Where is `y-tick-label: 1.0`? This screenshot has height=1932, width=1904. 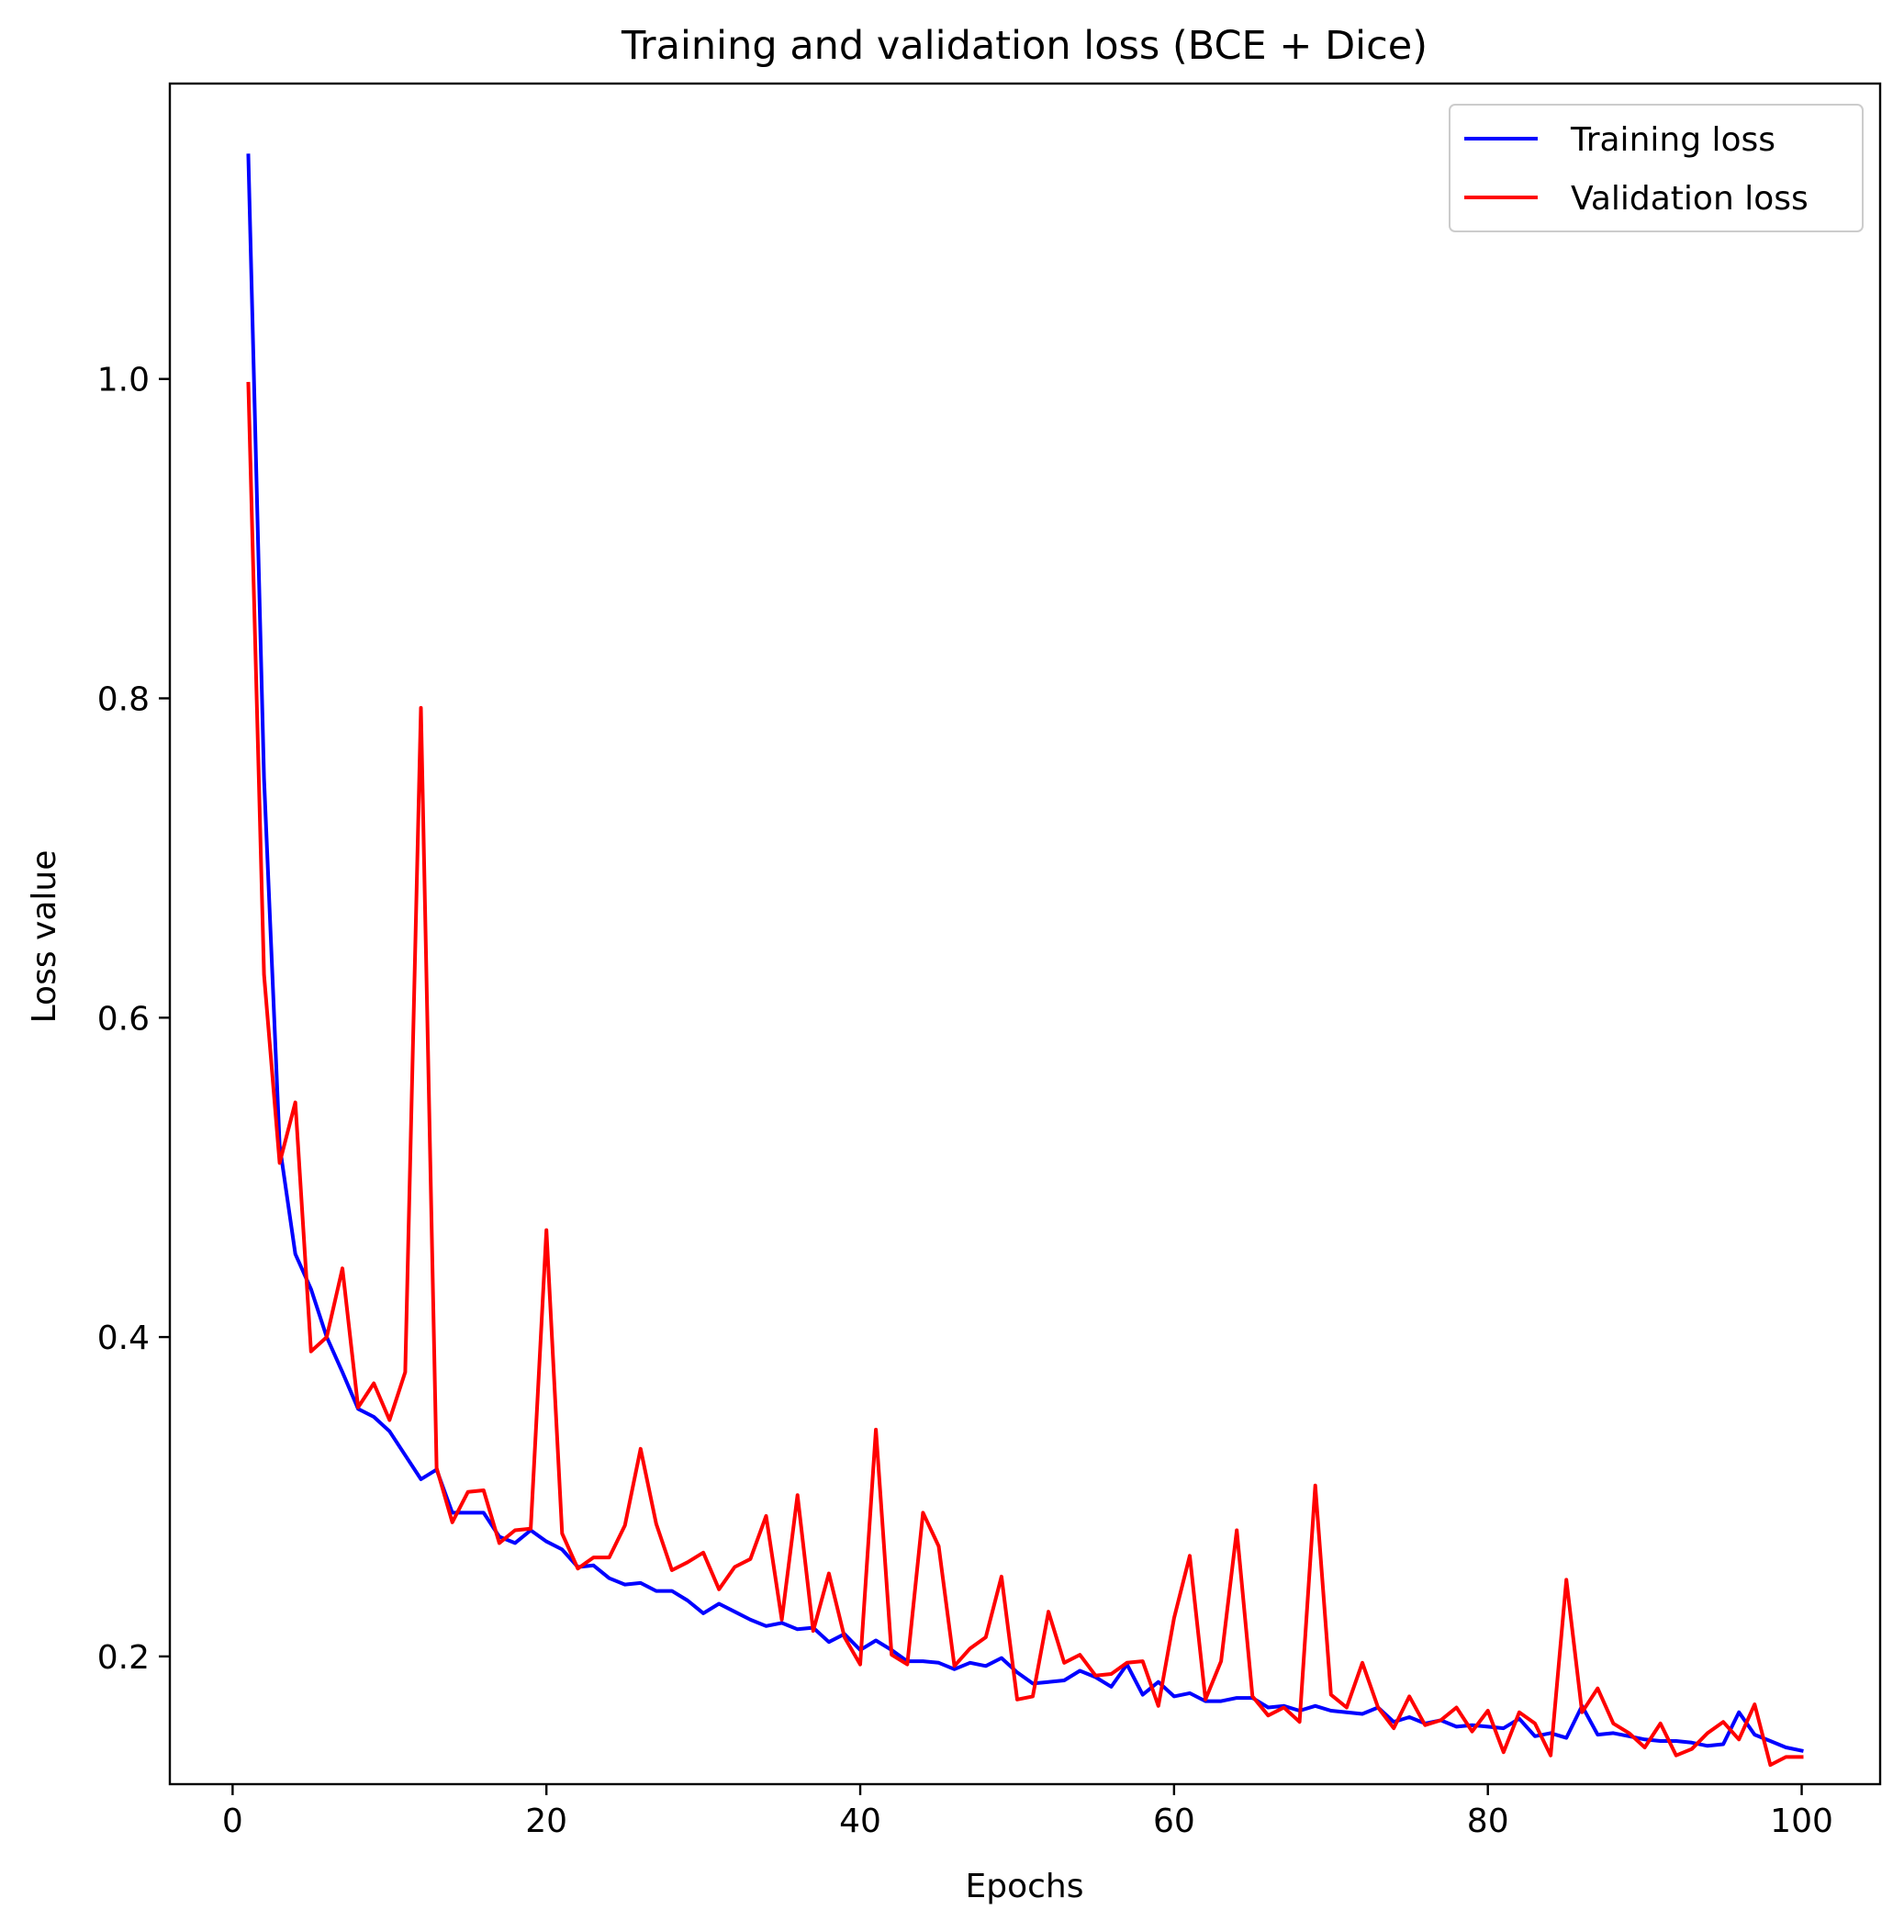 y-tick-label: 1.0 is located at coordinates (123, 380).